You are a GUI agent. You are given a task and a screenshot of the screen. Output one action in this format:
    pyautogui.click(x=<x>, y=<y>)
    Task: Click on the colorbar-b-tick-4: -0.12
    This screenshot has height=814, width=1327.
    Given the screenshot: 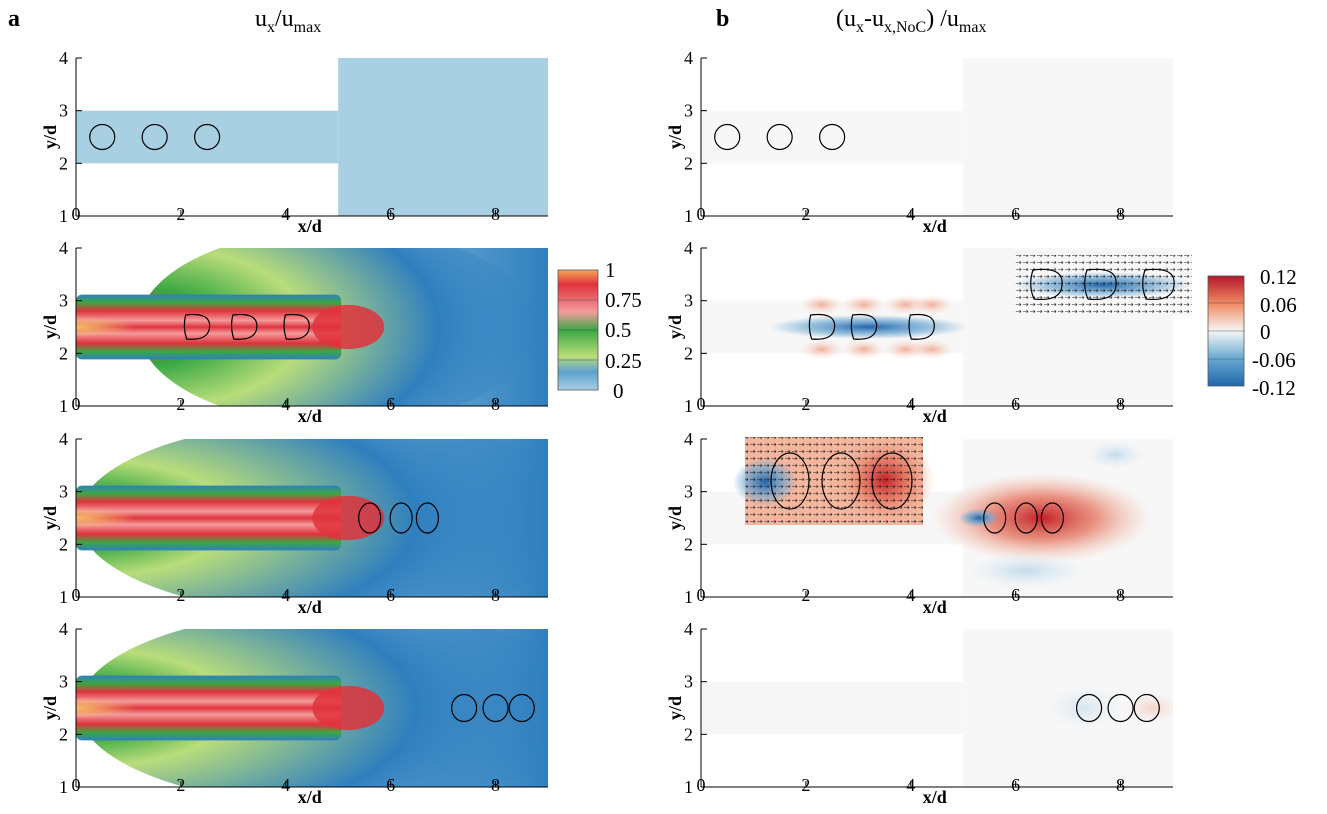 What is the action you would take?
    pyautogui.click(x=1274, y=388)
    